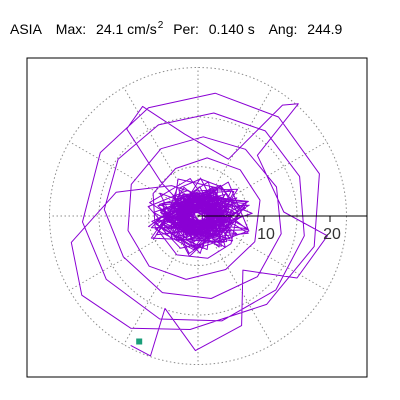 The width and height of the screenshot is (400, 400). I want to click on max-unit: cm/s, so click(142, 29).